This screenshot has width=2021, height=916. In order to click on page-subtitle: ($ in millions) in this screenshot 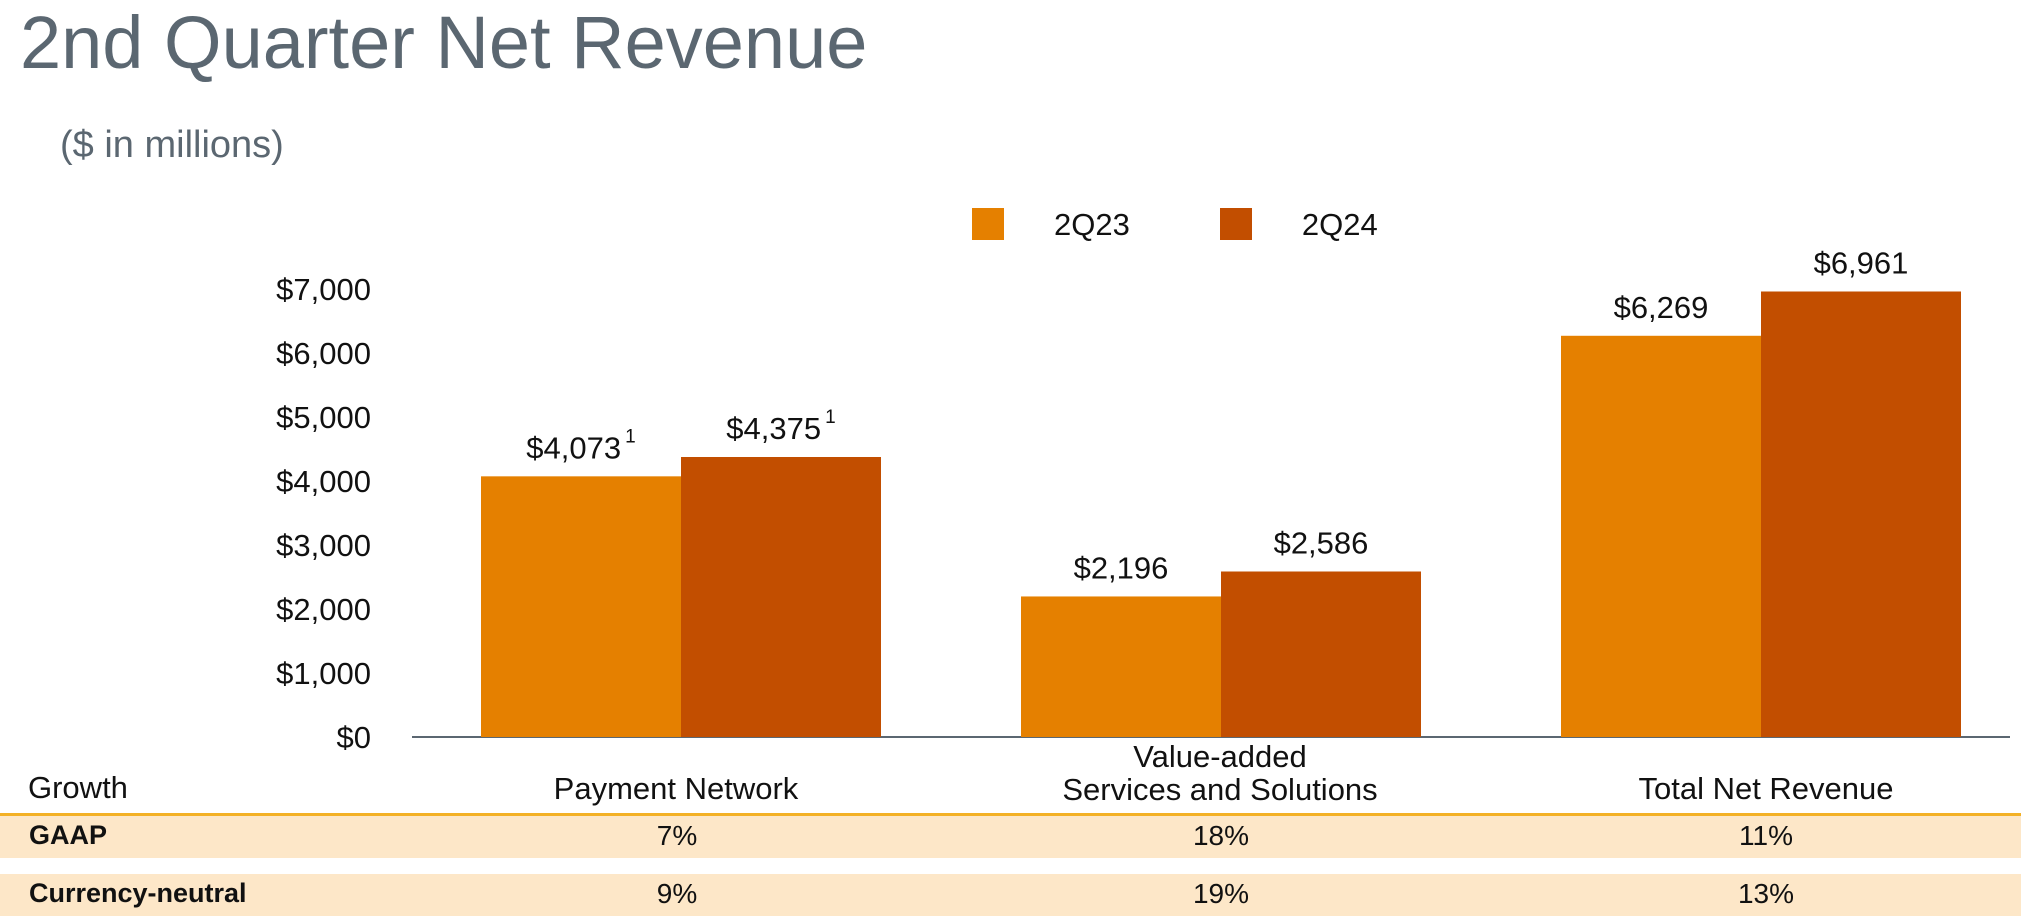, I will do `click(172, 145)`.